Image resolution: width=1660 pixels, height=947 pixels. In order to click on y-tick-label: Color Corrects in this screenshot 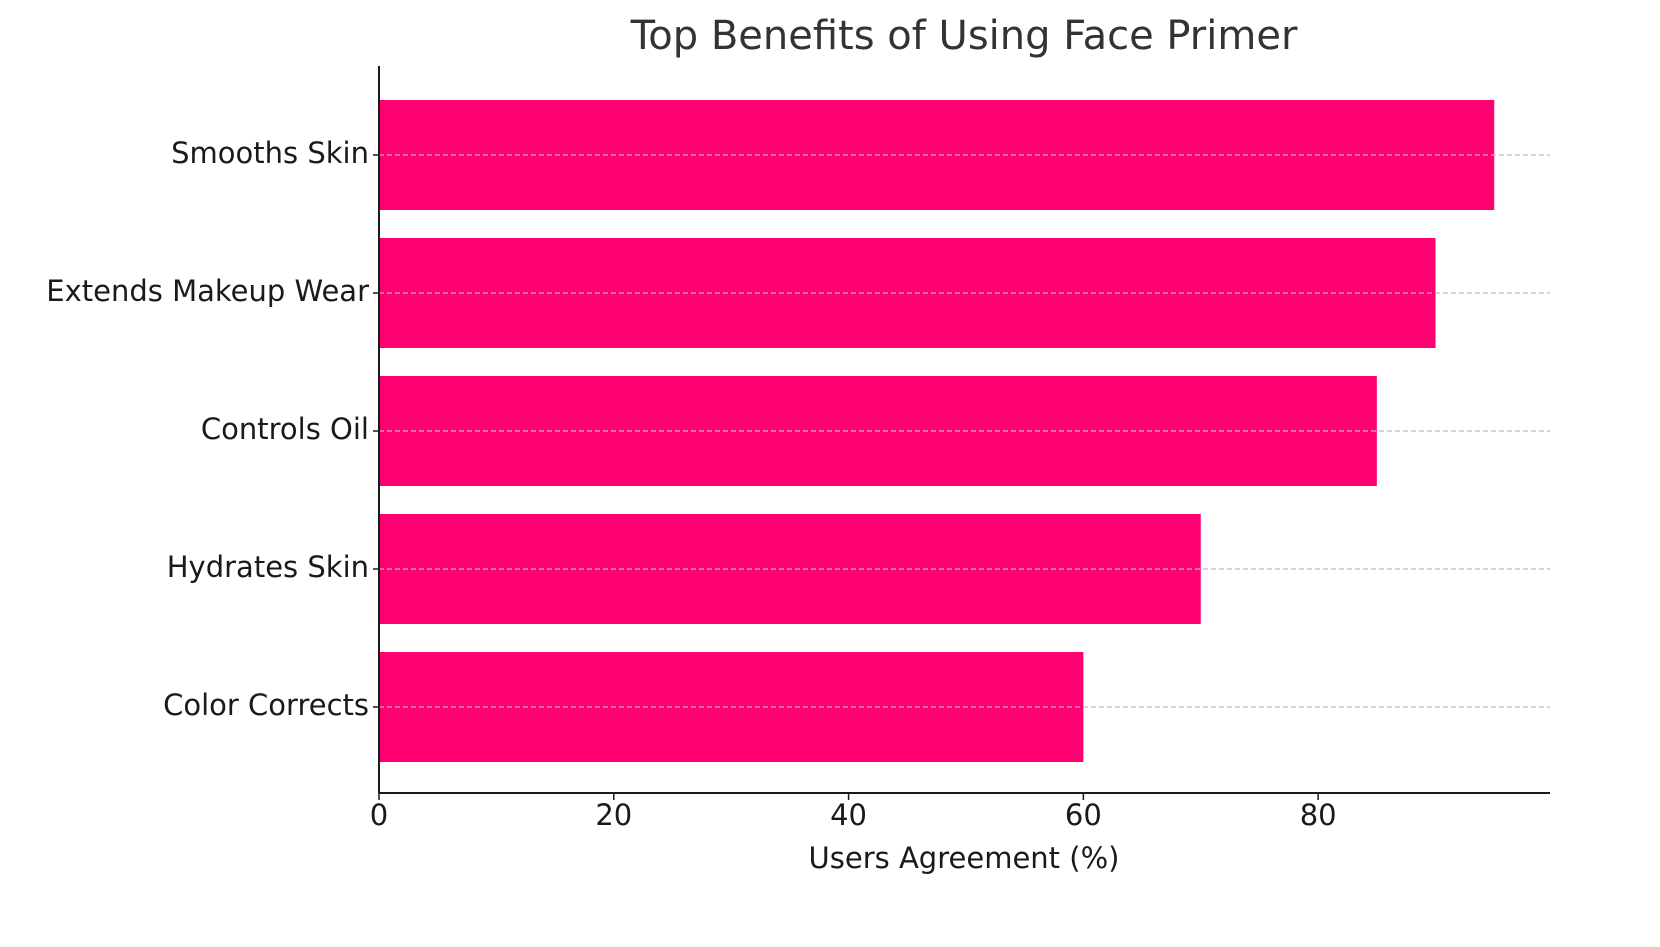, I will do `click(266, 705)`.